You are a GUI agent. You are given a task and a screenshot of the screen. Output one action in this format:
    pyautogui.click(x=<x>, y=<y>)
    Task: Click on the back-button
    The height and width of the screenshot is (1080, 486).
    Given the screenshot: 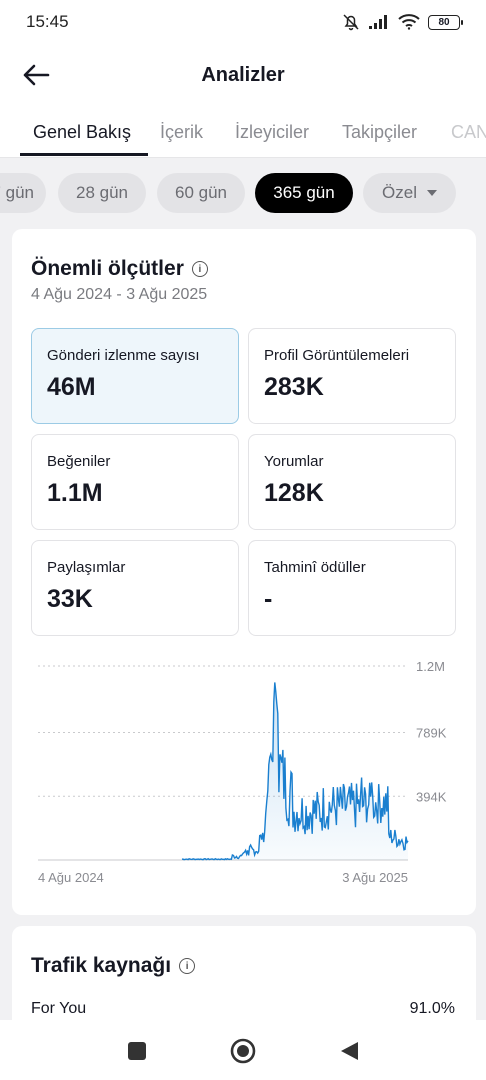 What is the action you would take?
    pyautogui.click(x=36, y=75)
    